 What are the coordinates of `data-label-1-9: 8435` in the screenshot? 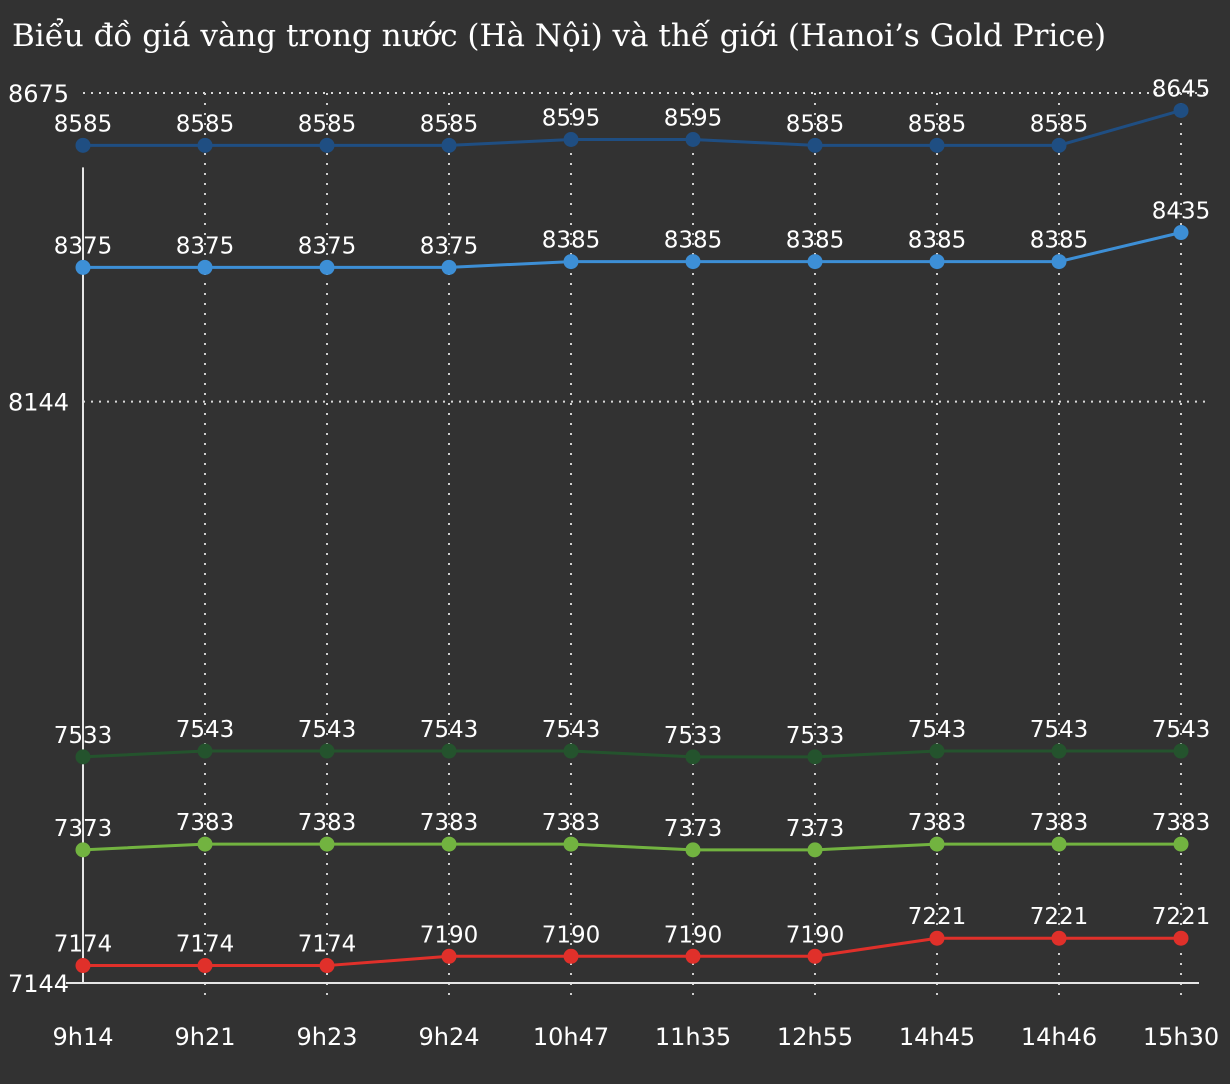 It's located at (1181, 212).